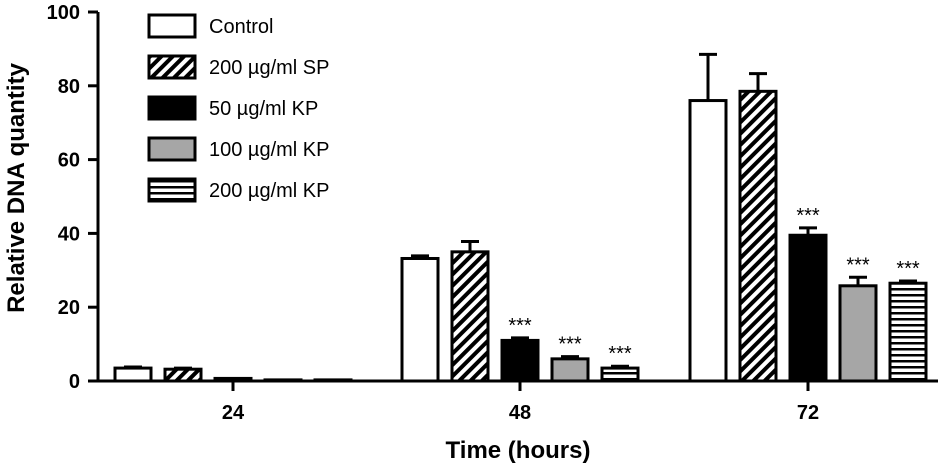 This screenshot has height=470, width=950. What do you see at coordinates (69, 161) in the screenshot?
I see `y-tick-label: 60` at bounding box center [69, 161].